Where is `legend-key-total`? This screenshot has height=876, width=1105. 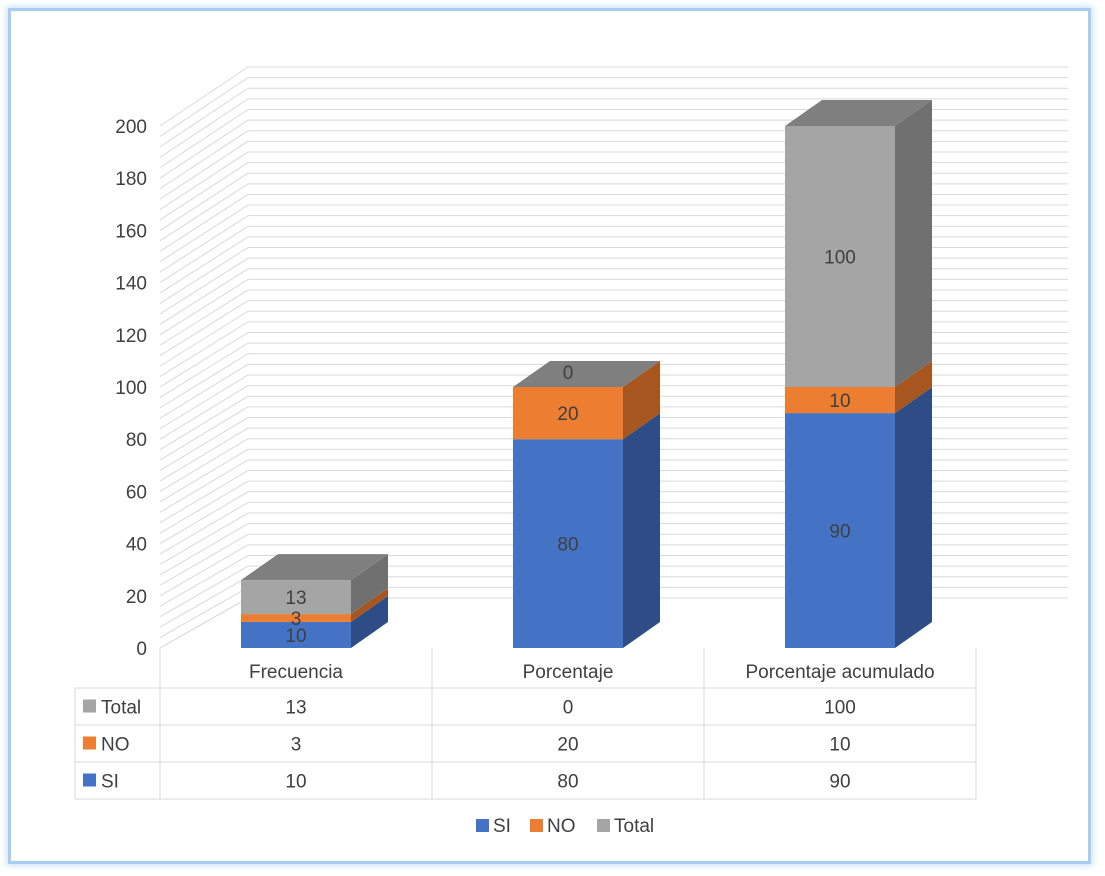 legend-key-total is located at coordinates (603, 825).